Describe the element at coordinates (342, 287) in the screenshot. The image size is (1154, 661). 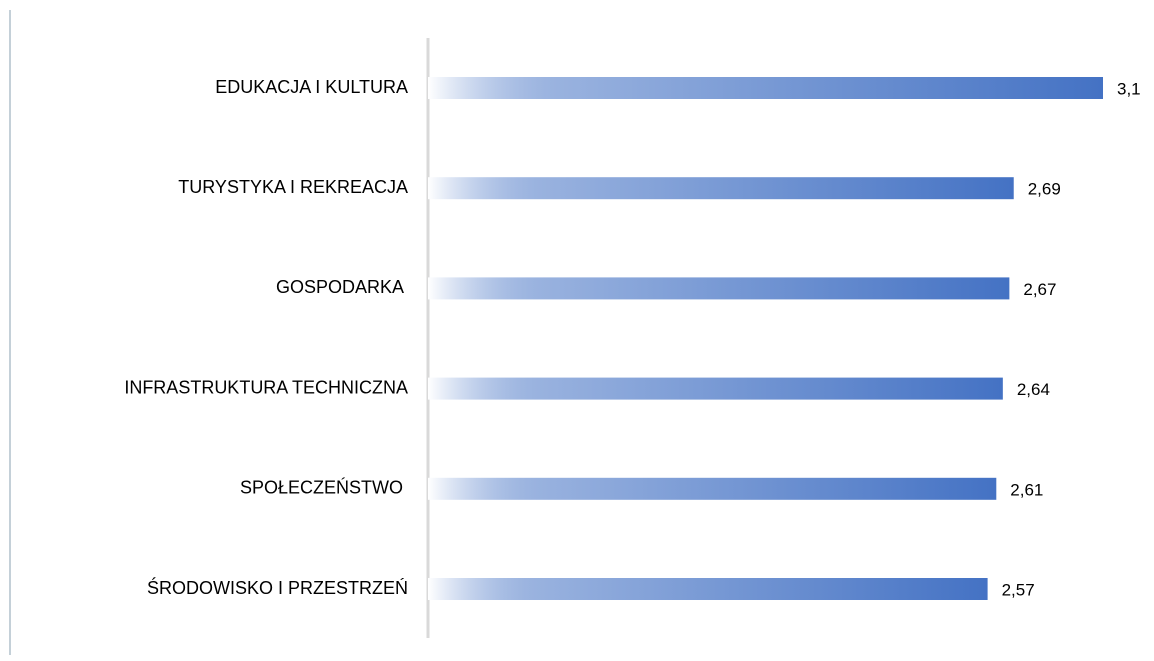
I see `category-label: GOSPODARKA` at that location.